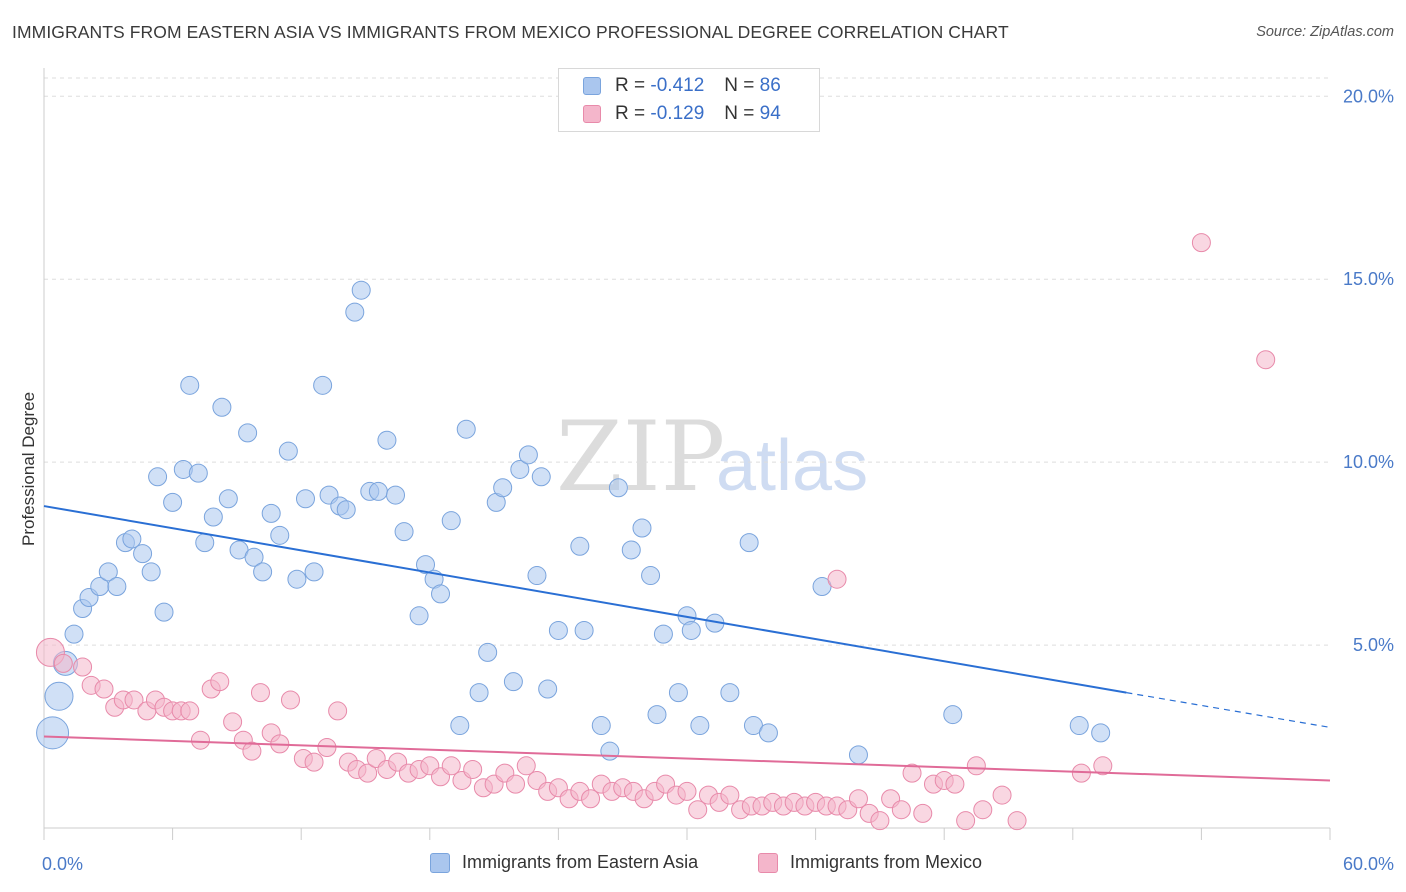 Image resolution: width=1406 pixels, height=892 pixels. I want to click on watermark: ZIP atlas, so click(712, 457).